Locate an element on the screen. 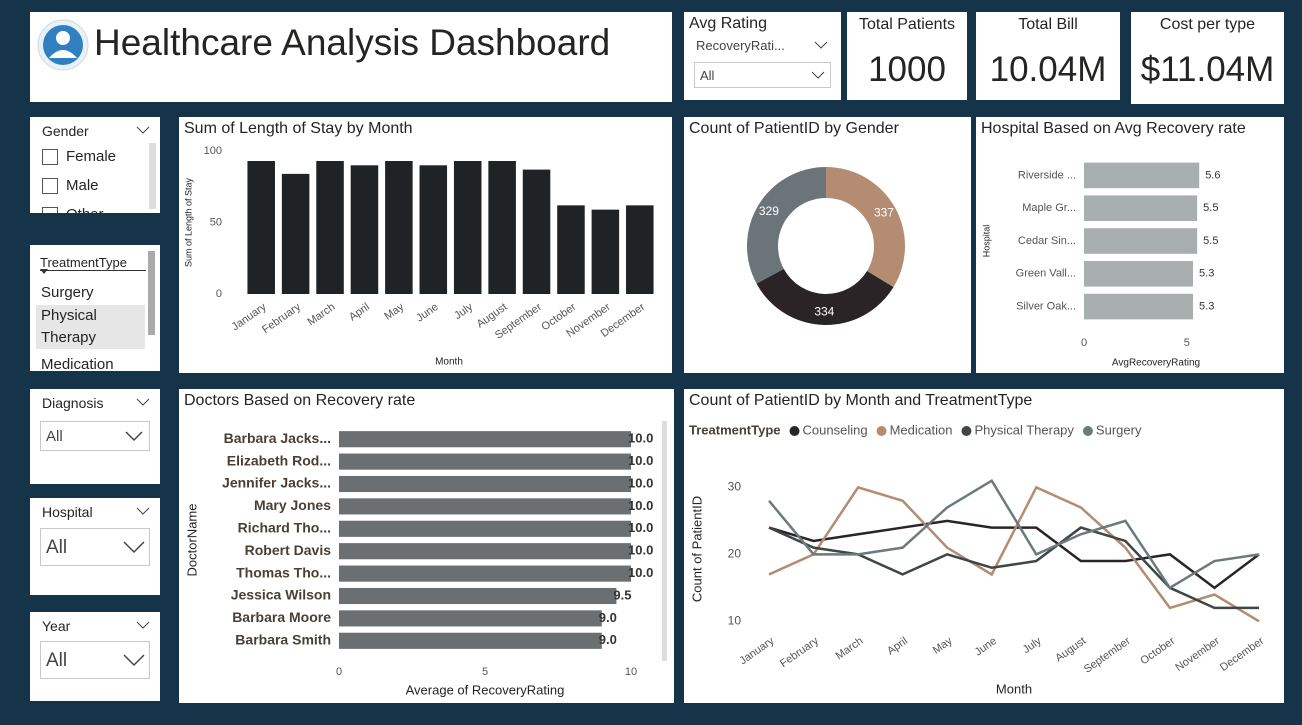 The image size is (1302, 725). sort-arrow is located at coordinates (44, 271).